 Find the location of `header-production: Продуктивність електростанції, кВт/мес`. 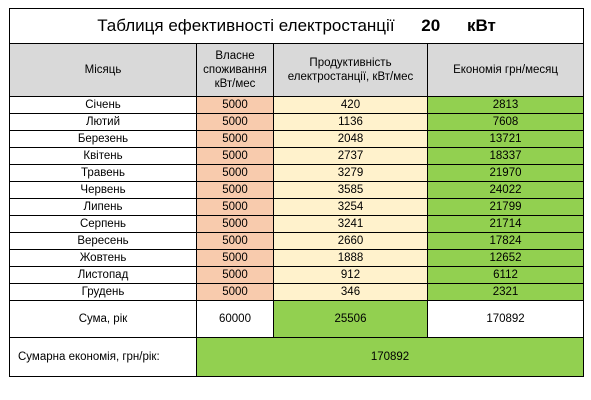

header-production: Продуктивність електростанції, кВт/мес is located at coordinates (350, 70).